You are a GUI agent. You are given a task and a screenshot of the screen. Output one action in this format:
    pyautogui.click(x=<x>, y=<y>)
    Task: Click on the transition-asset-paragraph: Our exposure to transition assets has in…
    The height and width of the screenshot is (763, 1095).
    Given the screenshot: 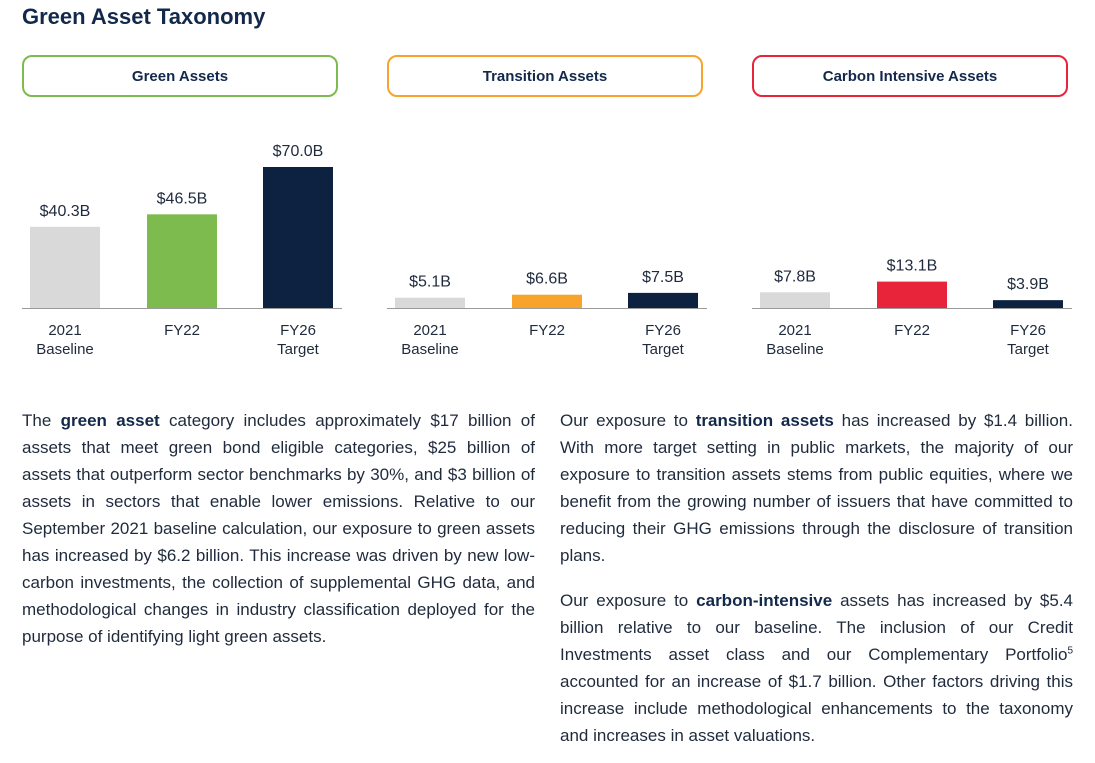 What is the action you would take?
    pyautogui.click(x=816, y=488)
    